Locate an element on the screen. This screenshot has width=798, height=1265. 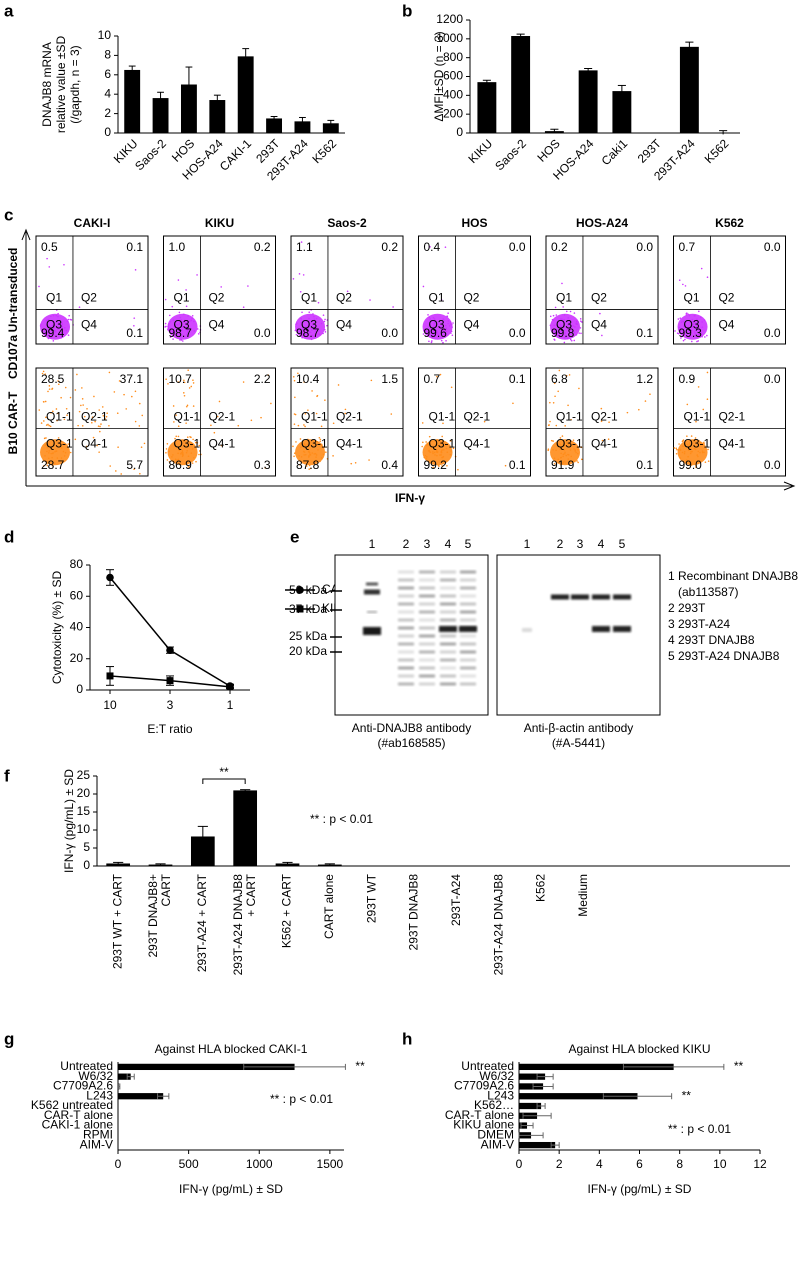
chart-title: Against HLA blocked KIKU is located at coordinates (639, 1049).